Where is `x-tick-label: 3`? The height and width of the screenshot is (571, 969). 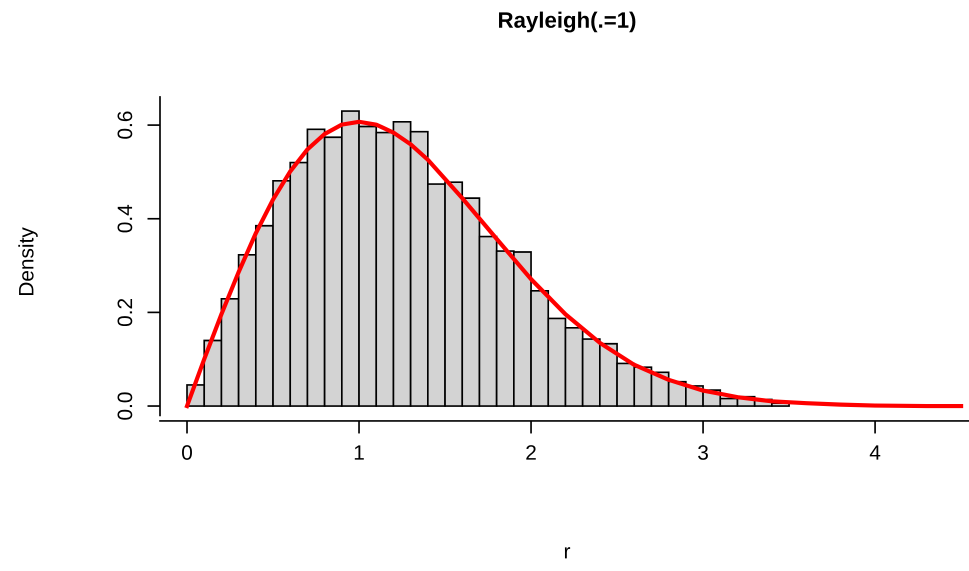 x-tick-label: 3 is located at coordinates (703, 452).